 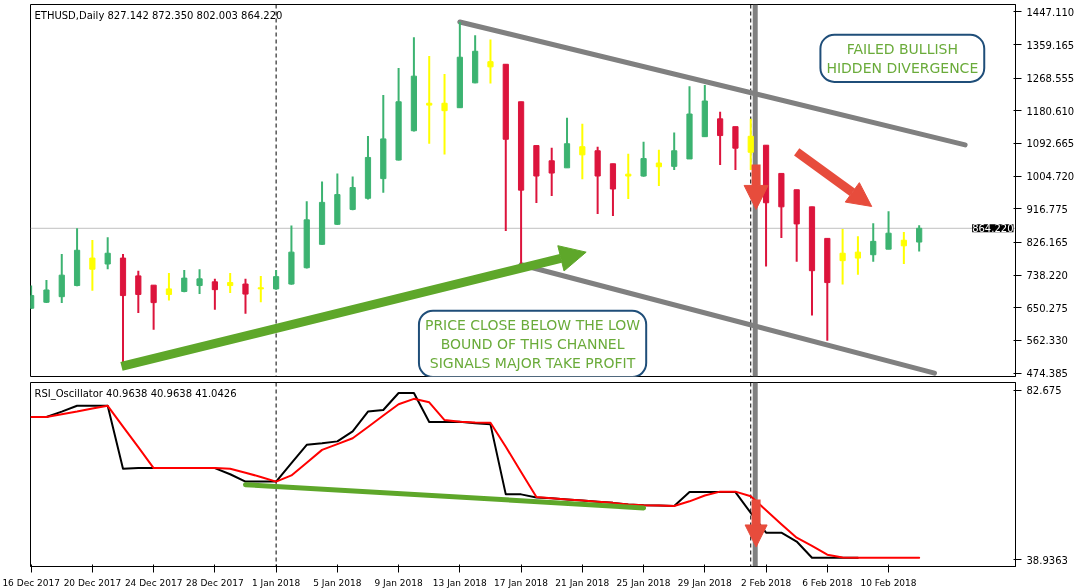 I want to click on x-tick-label: 13 Jan 2018, so click(x=460, y=582).